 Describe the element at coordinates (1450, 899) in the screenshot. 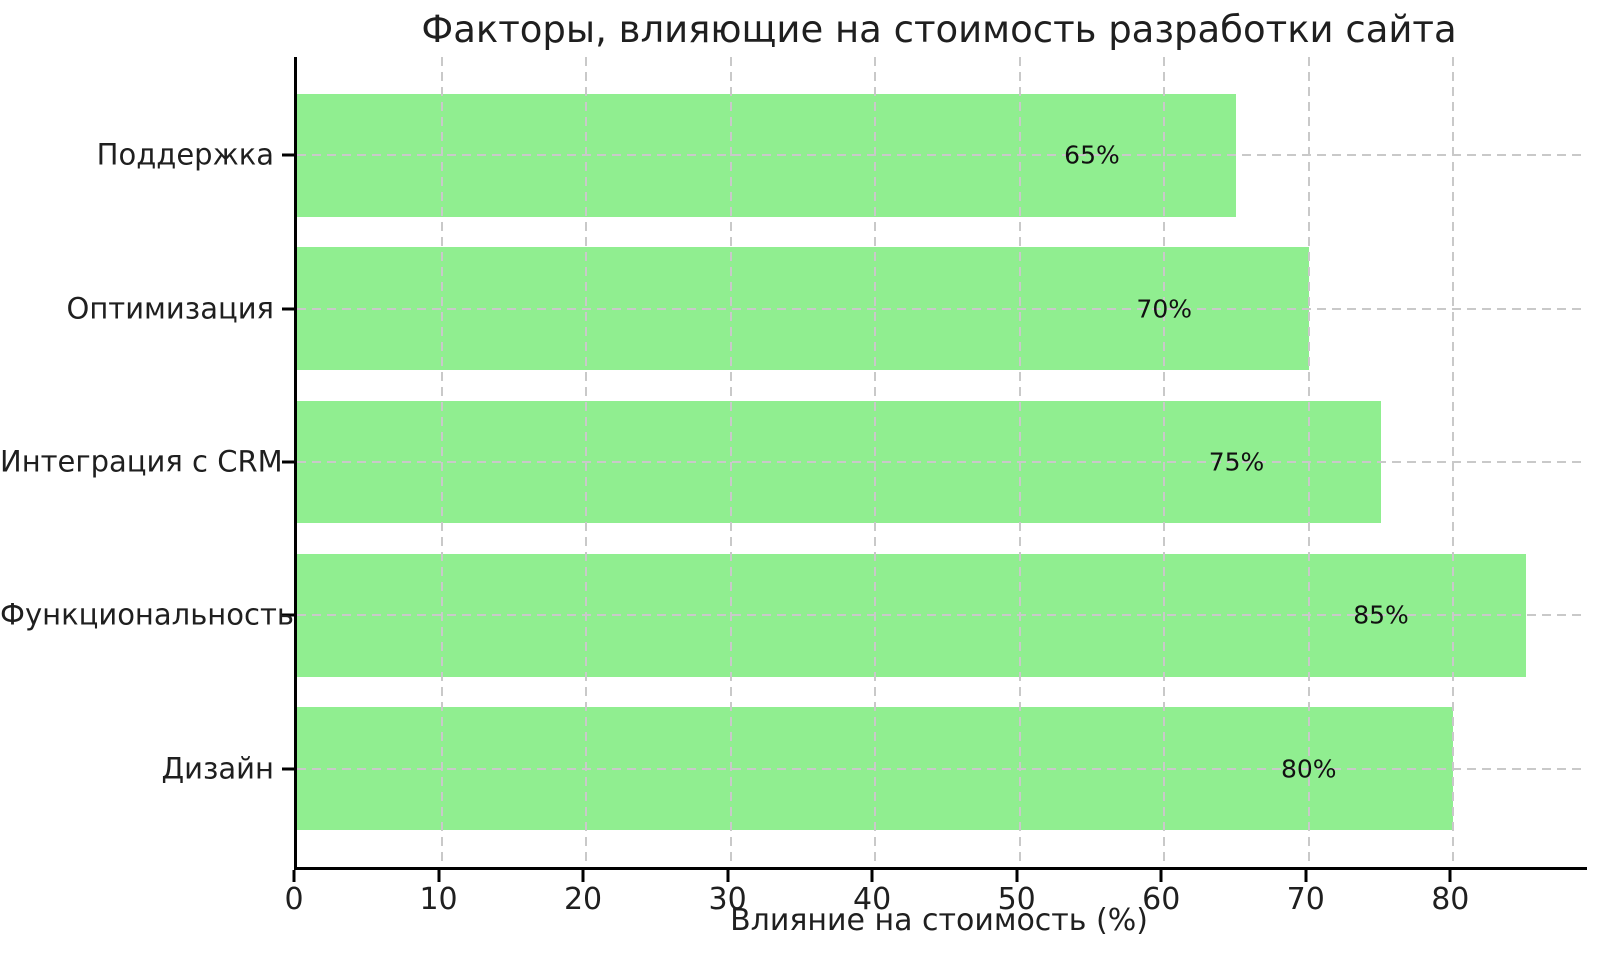

I see `x-tick-label: 80` at that location.